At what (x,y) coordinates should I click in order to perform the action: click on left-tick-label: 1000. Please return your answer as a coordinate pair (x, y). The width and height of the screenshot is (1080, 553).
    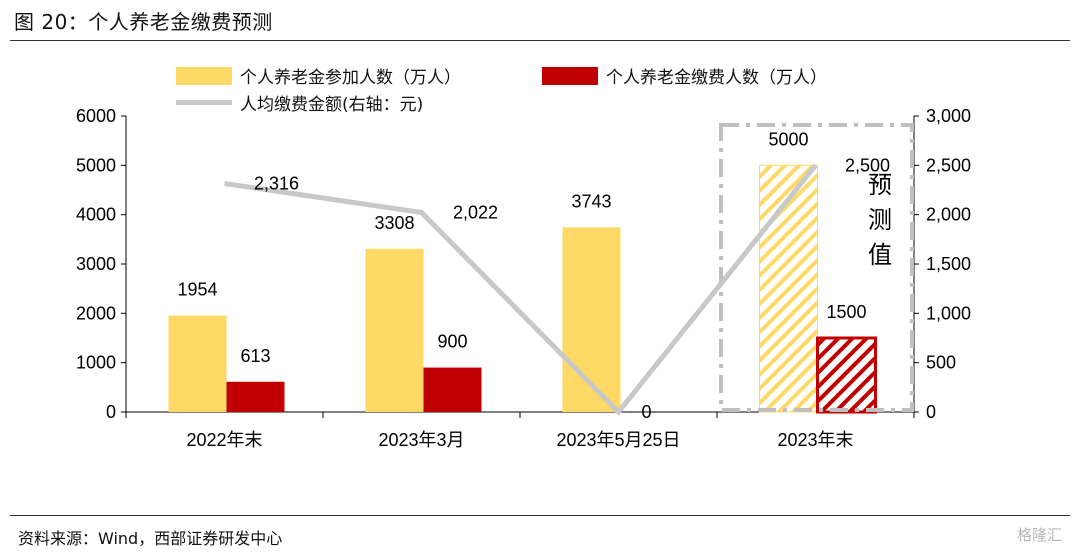
    Looking at the image, I should click on (96, 363).